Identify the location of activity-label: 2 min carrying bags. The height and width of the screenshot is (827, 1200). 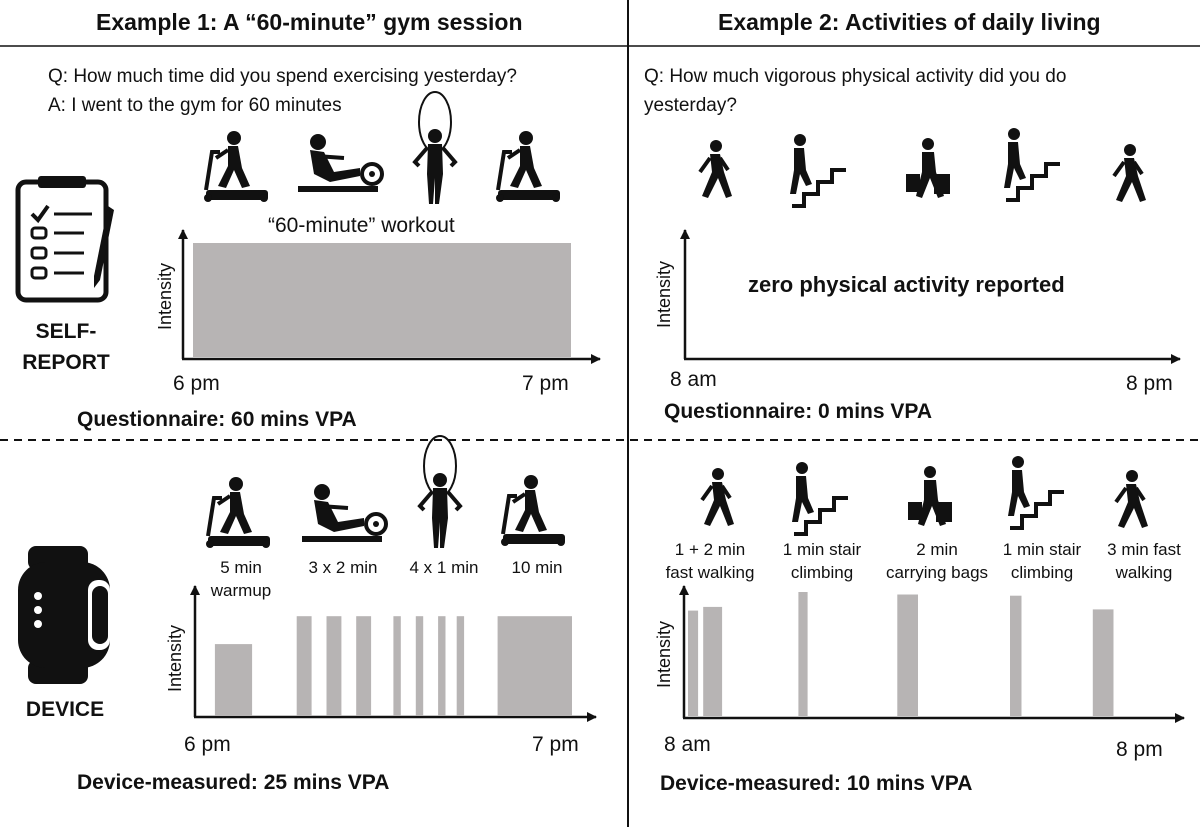
(937, 561).